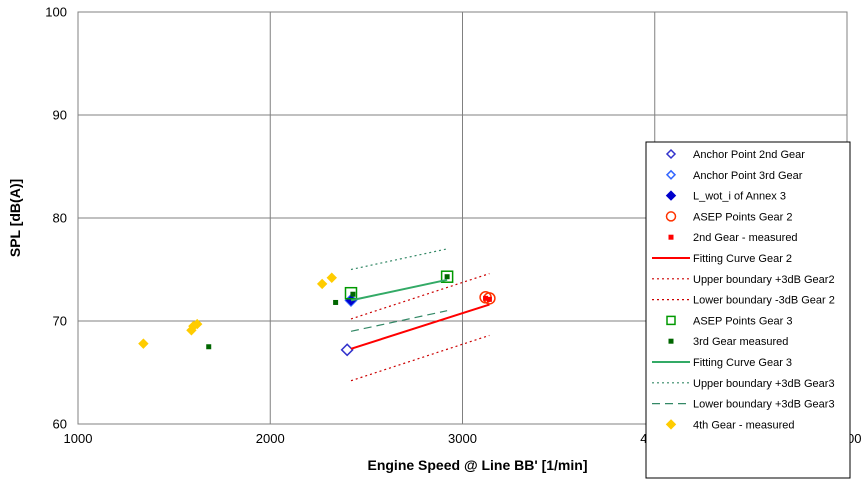  I want to click on legend-label: Lower boundary -3dB Gear 2, so click(764, 301).